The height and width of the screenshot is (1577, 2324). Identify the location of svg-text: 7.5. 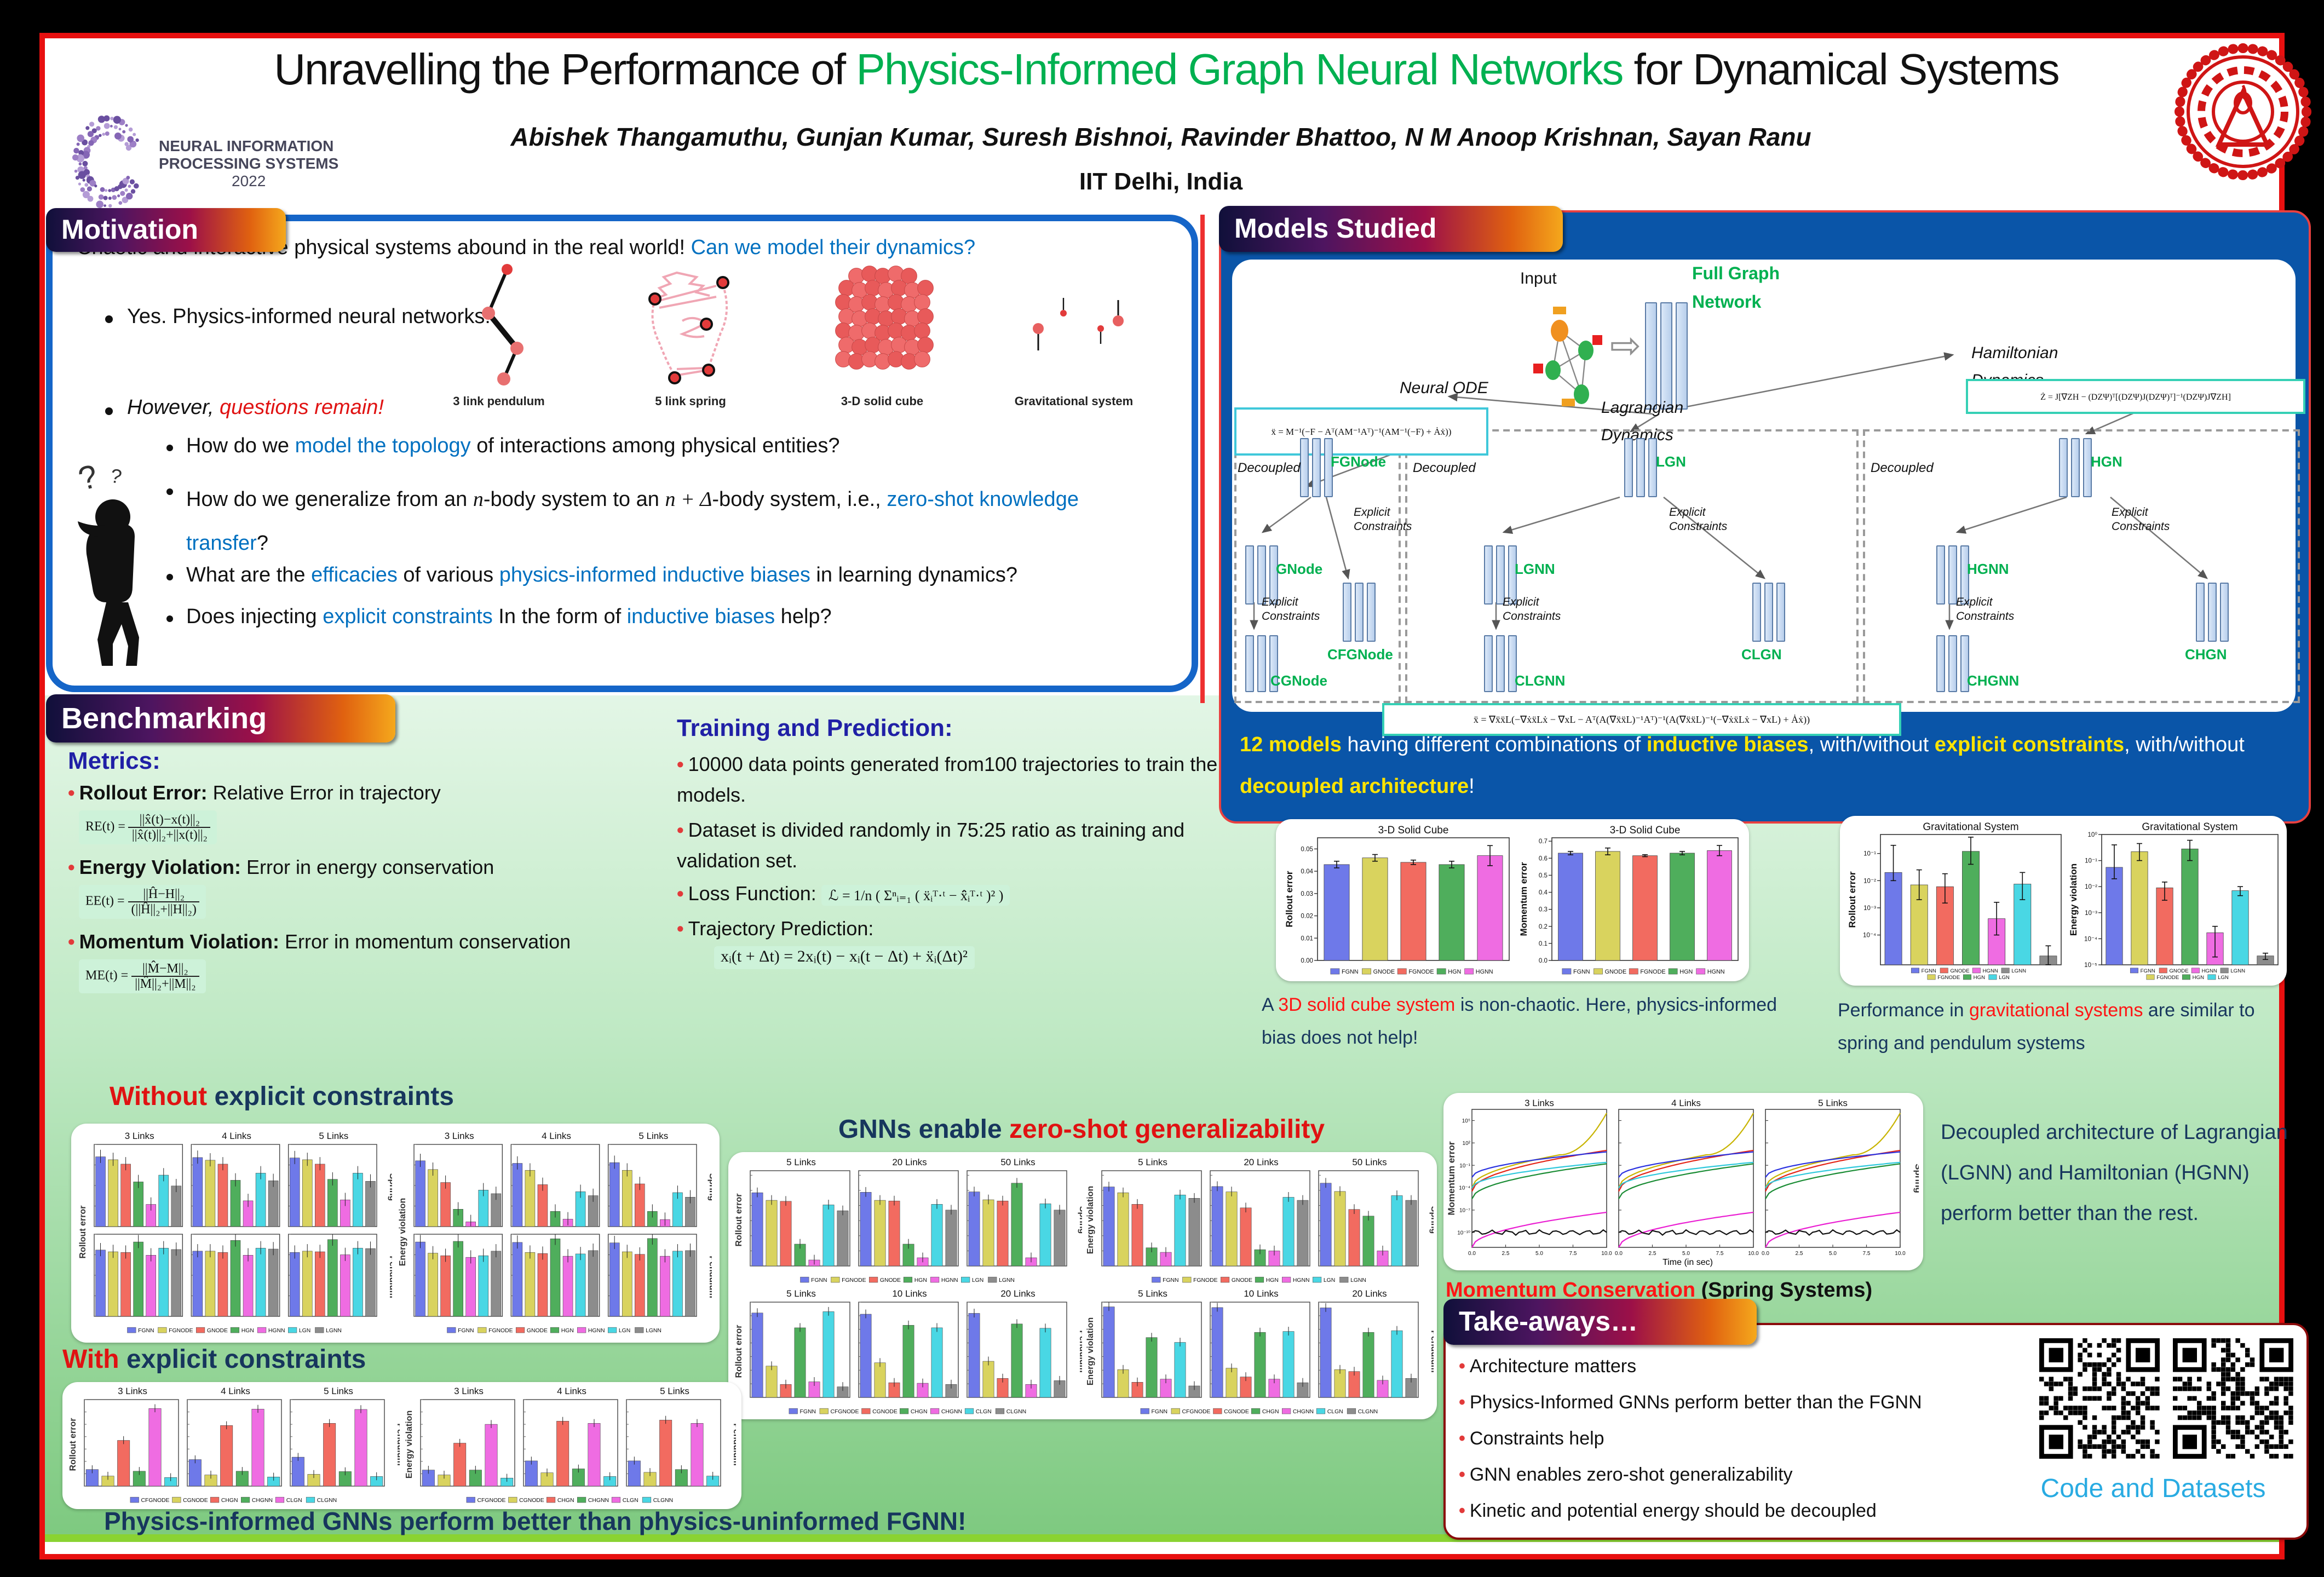
(1867, 1254).